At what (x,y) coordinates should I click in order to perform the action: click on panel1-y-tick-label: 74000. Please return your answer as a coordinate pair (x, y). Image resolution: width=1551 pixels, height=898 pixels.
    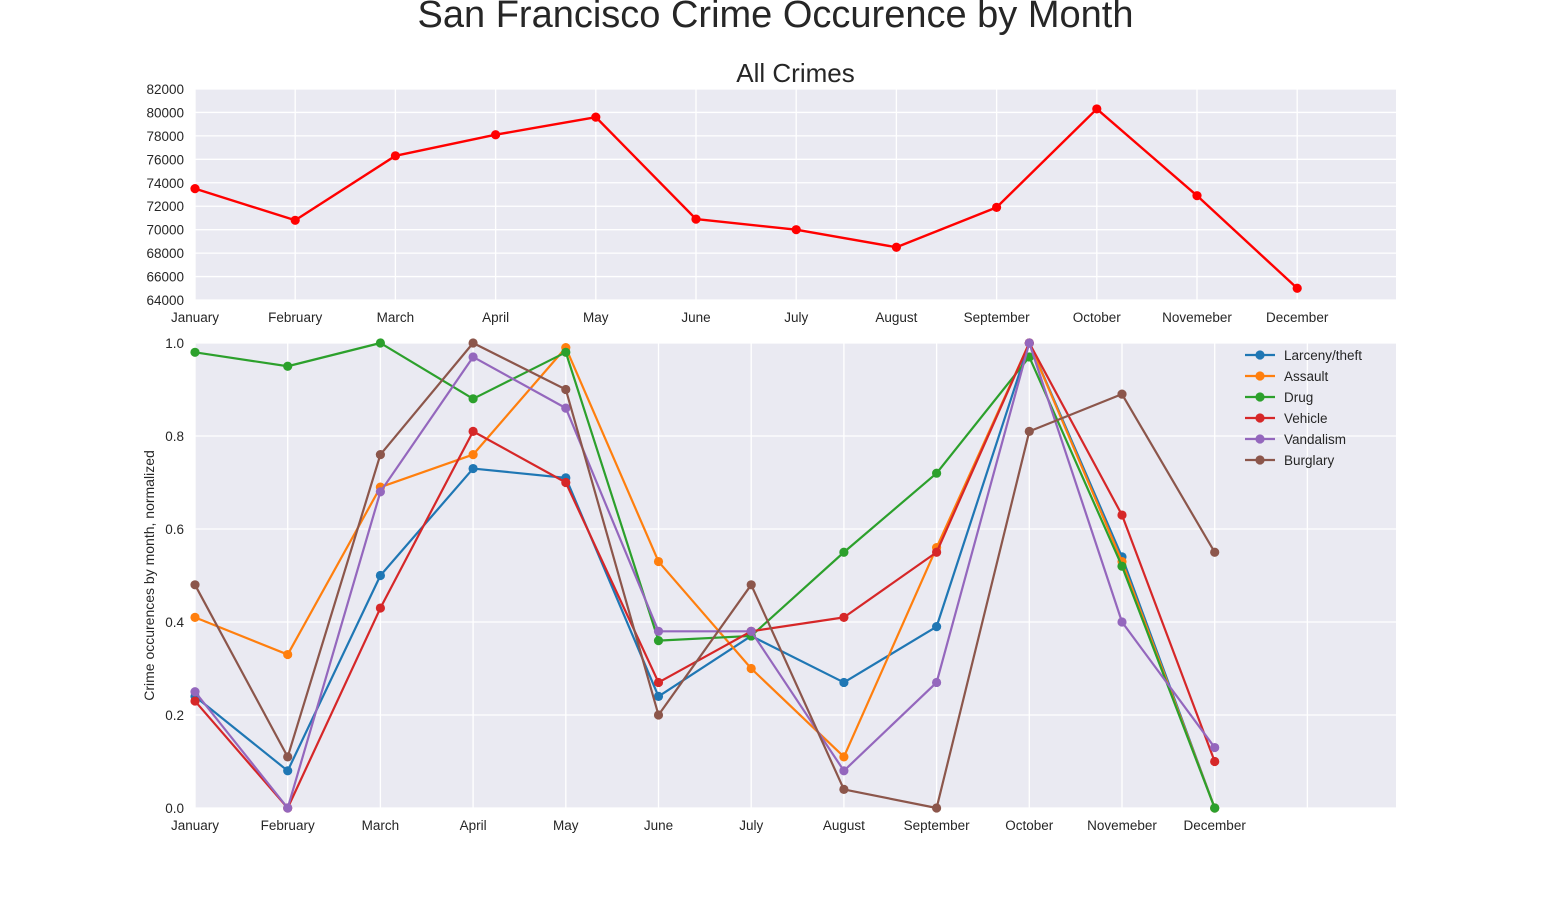
    Looking at the image, I should click on (165, 183).